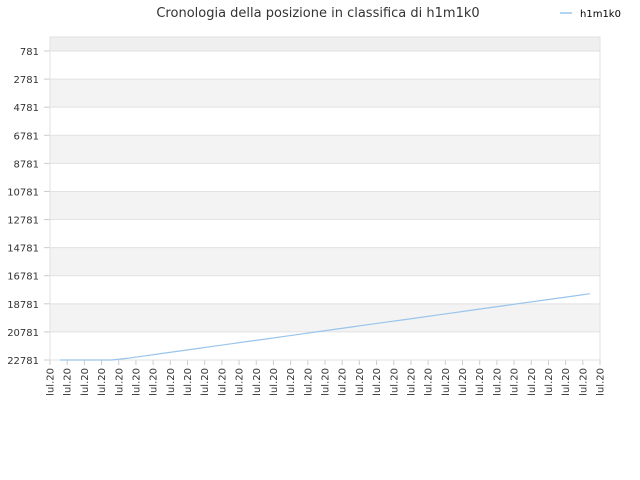 The height and width of the screenshot is (480, 640). Describe the element at coordinates (23, 361) in the screenshot. I see `y-tick-label: 22781` at that location.